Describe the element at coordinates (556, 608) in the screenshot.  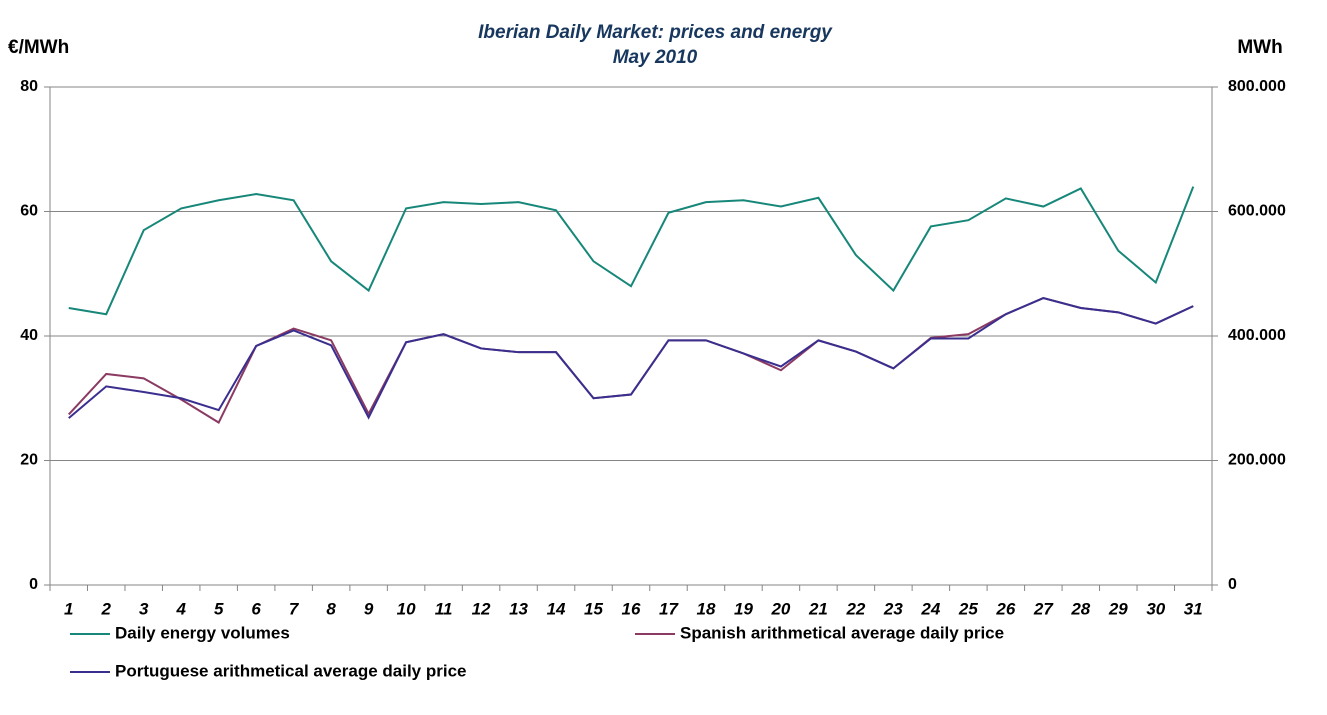
I see `x-tick-label: 14` at that location.